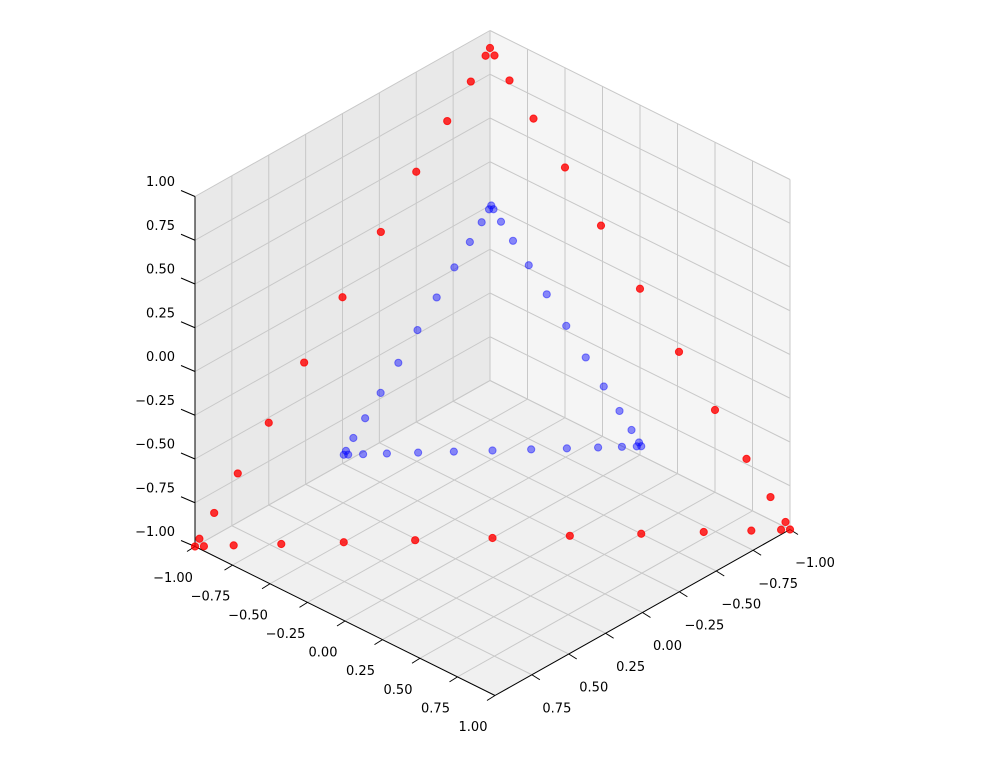 The image size is (1000, 775). I want to click on x-tick-label: 1.00, so click(473, 727).